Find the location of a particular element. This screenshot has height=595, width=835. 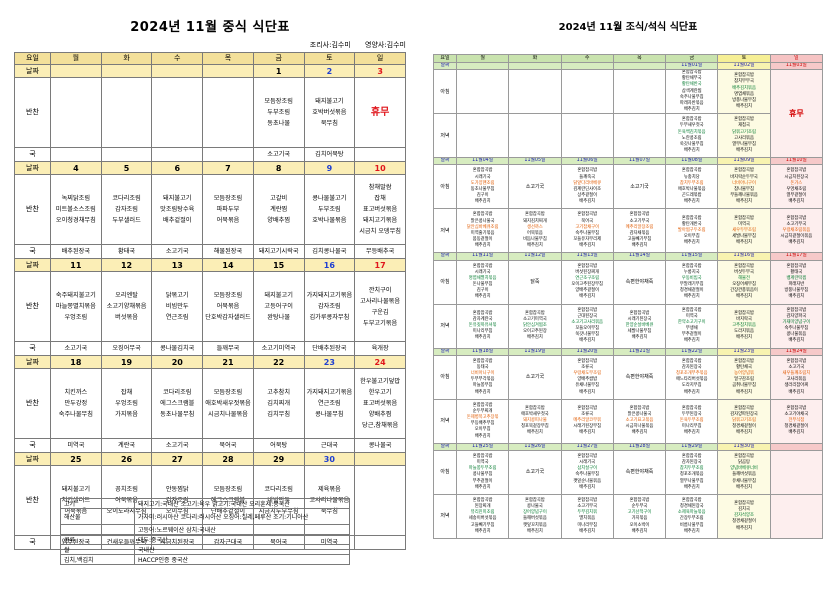

menu-item: 동초나물무침 is located at coordinates (177, 414).